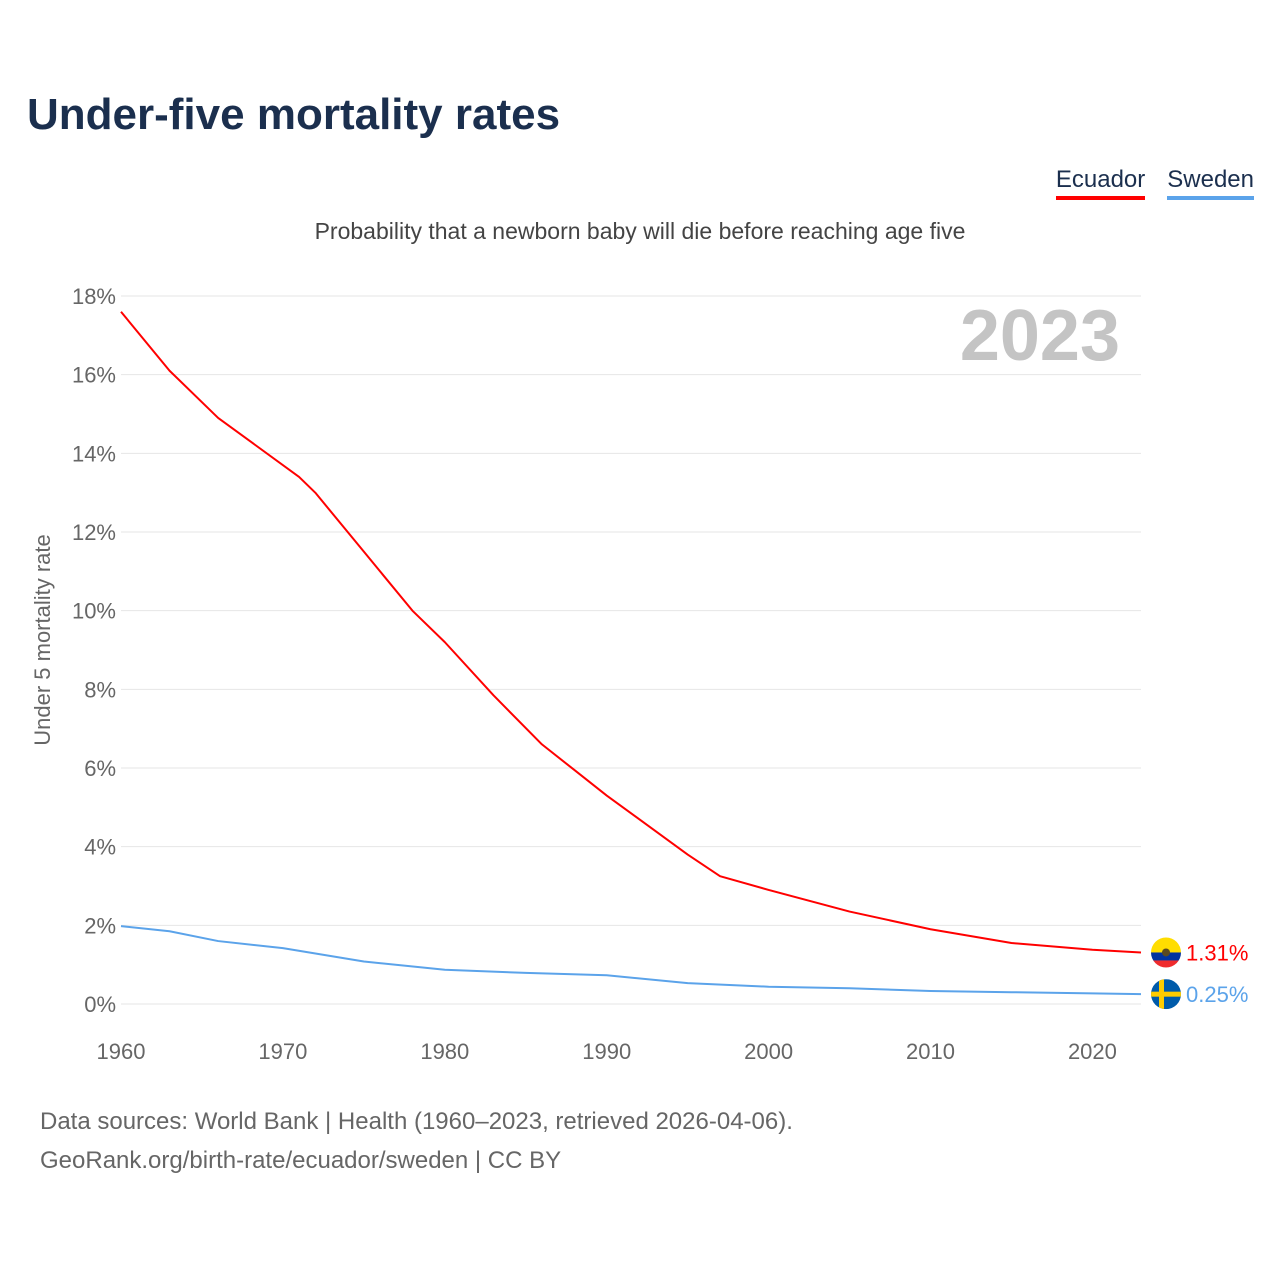 This screenshot has width=1280, height=1280. What do you see at coordinates (100, 768) in the screenshot?
I see `y-tick-label: 6%` at bounding box center [100, 768].